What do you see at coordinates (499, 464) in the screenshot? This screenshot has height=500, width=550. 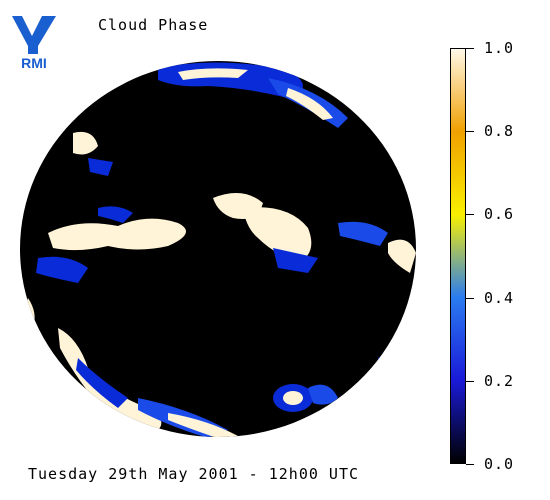 I see `colorbar-tick-label: 0.0` at bounding box center [499, 464].